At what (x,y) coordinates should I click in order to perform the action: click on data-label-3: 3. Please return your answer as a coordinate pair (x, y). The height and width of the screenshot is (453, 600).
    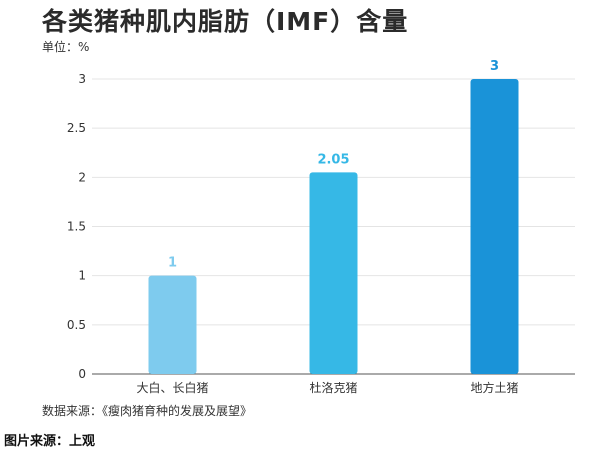
    Looking at the image, I should click on (494, 66).